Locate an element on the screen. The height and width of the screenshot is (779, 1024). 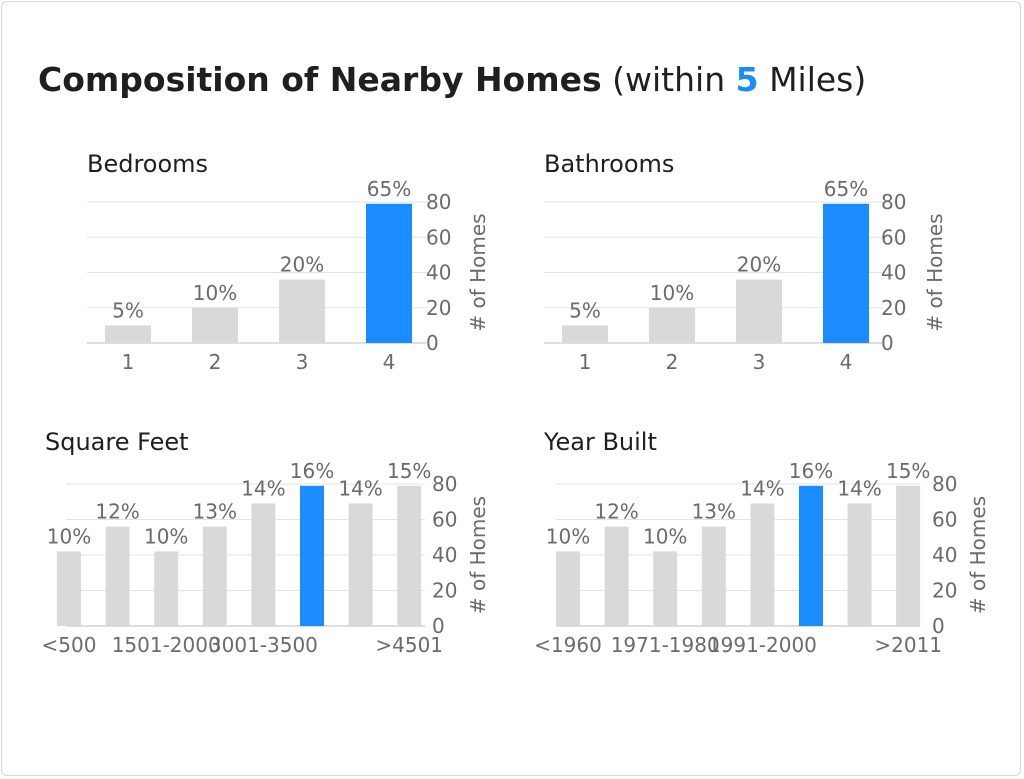
x-tick-label: >4501 is located at coordinates (409, 645).